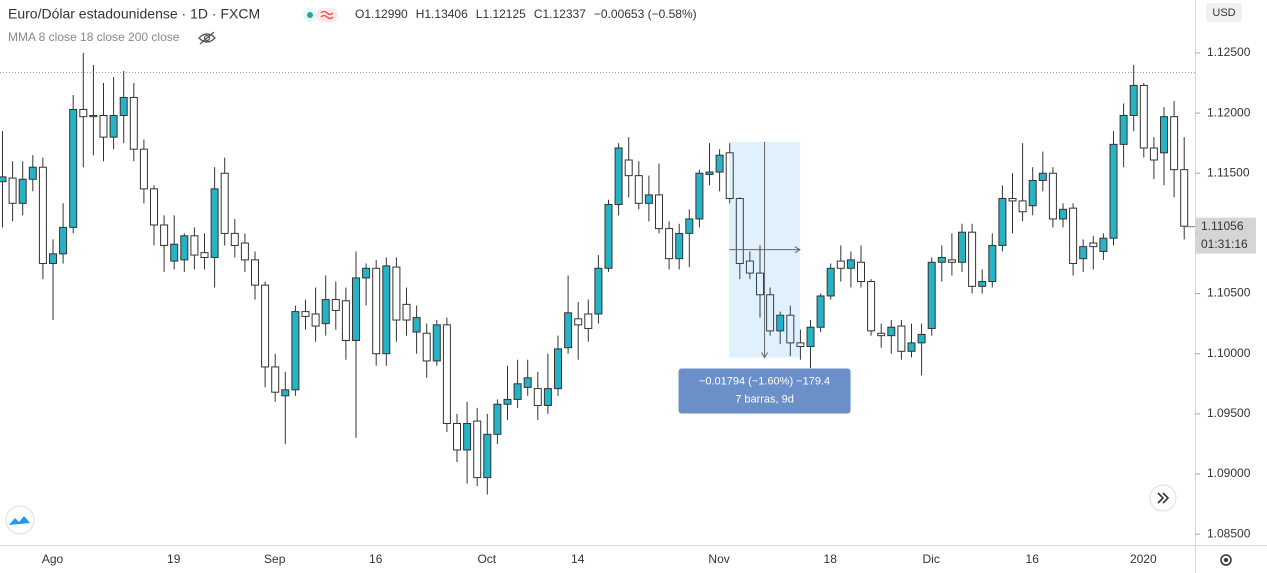  What do you see at coordinates (560, 14) in the screenshot?
I see `ohlc-value: C1.12337` at bounding box center [560, 14].